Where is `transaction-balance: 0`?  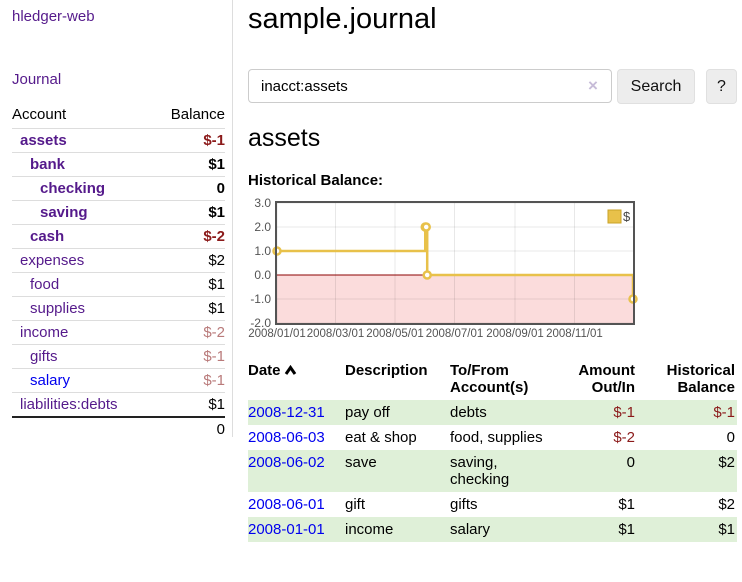 transaction-balance: 0 is located at coordinates (730, 437).